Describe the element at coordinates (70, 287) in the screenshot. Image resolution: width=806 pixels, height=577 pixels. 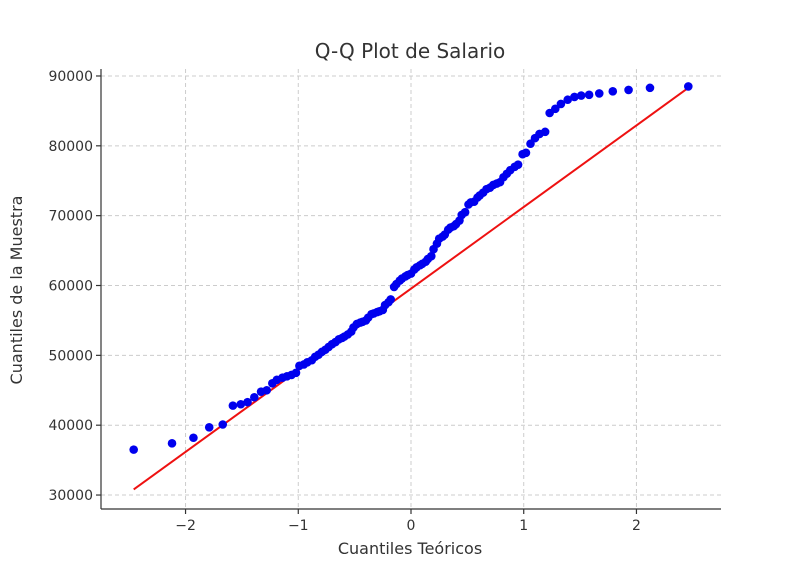
I see `y-tick-label: 60000` at that location.